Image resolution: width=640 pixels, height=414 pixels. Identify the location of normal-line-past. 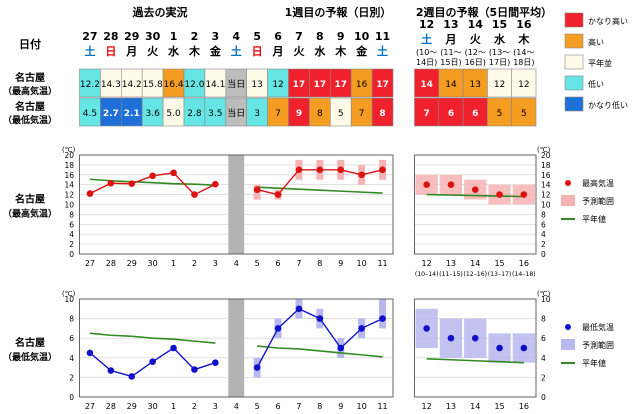
(152, 338).